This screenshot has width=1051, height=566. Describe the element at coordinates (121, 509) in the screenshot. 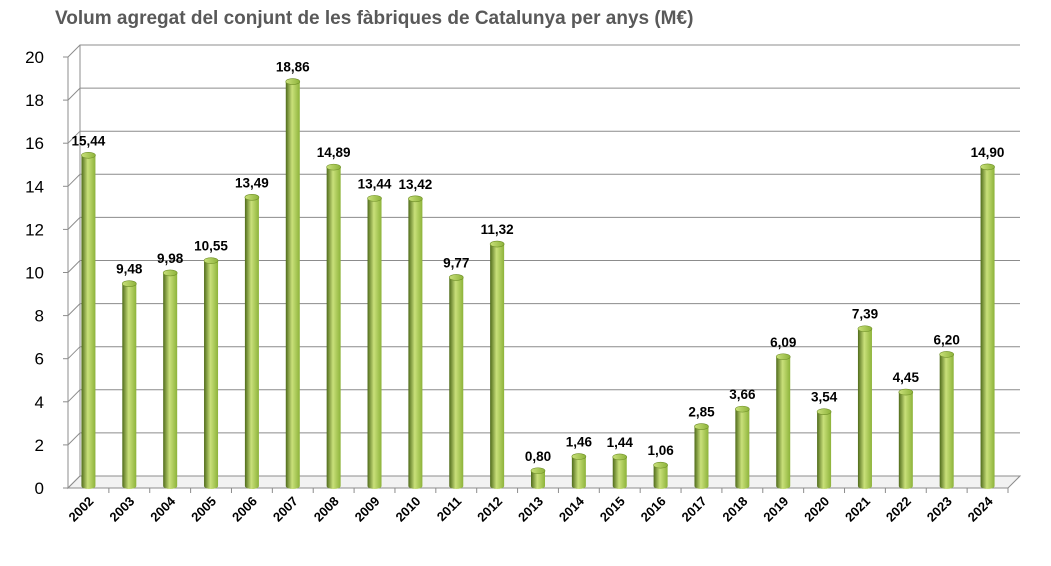

I see `x-tick-label: 2003` at that location.